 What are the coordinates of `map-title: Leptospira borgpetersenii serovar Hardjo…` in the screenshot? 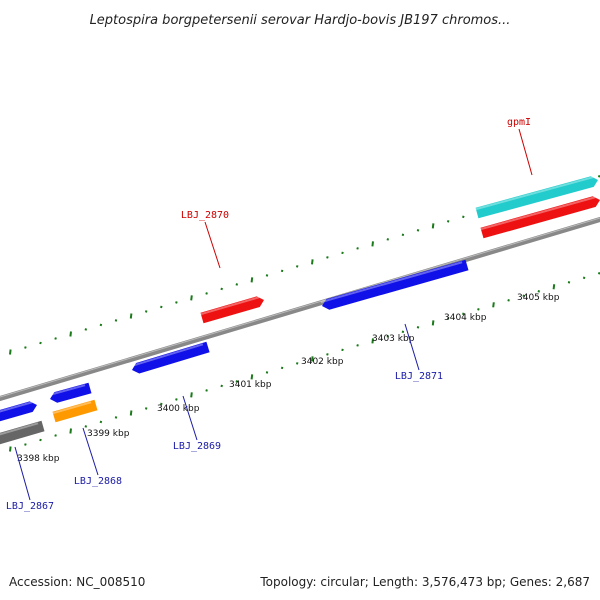 It's located at (300, 20).